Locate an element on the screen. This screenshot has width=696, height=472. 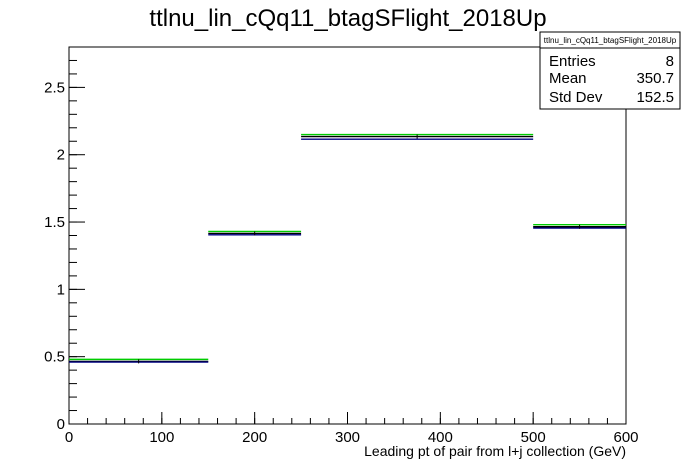
y-tick-label: 2 is located at coordinates (61, 155).